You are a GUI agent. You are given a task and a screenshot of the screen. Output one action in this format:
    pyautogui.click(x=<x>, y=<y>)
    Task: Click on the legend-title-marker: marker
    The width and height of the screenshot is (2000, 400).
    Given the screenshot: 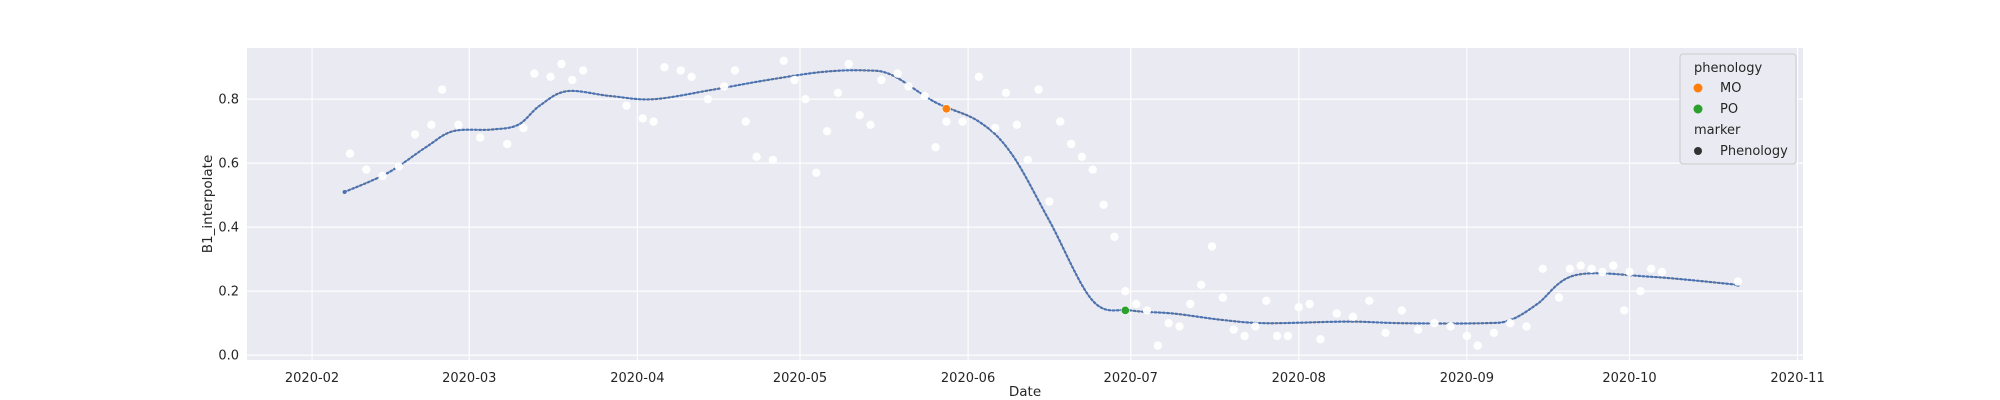 What is the action you would take?
    pyautogui.click(x=1717, y=130)
    